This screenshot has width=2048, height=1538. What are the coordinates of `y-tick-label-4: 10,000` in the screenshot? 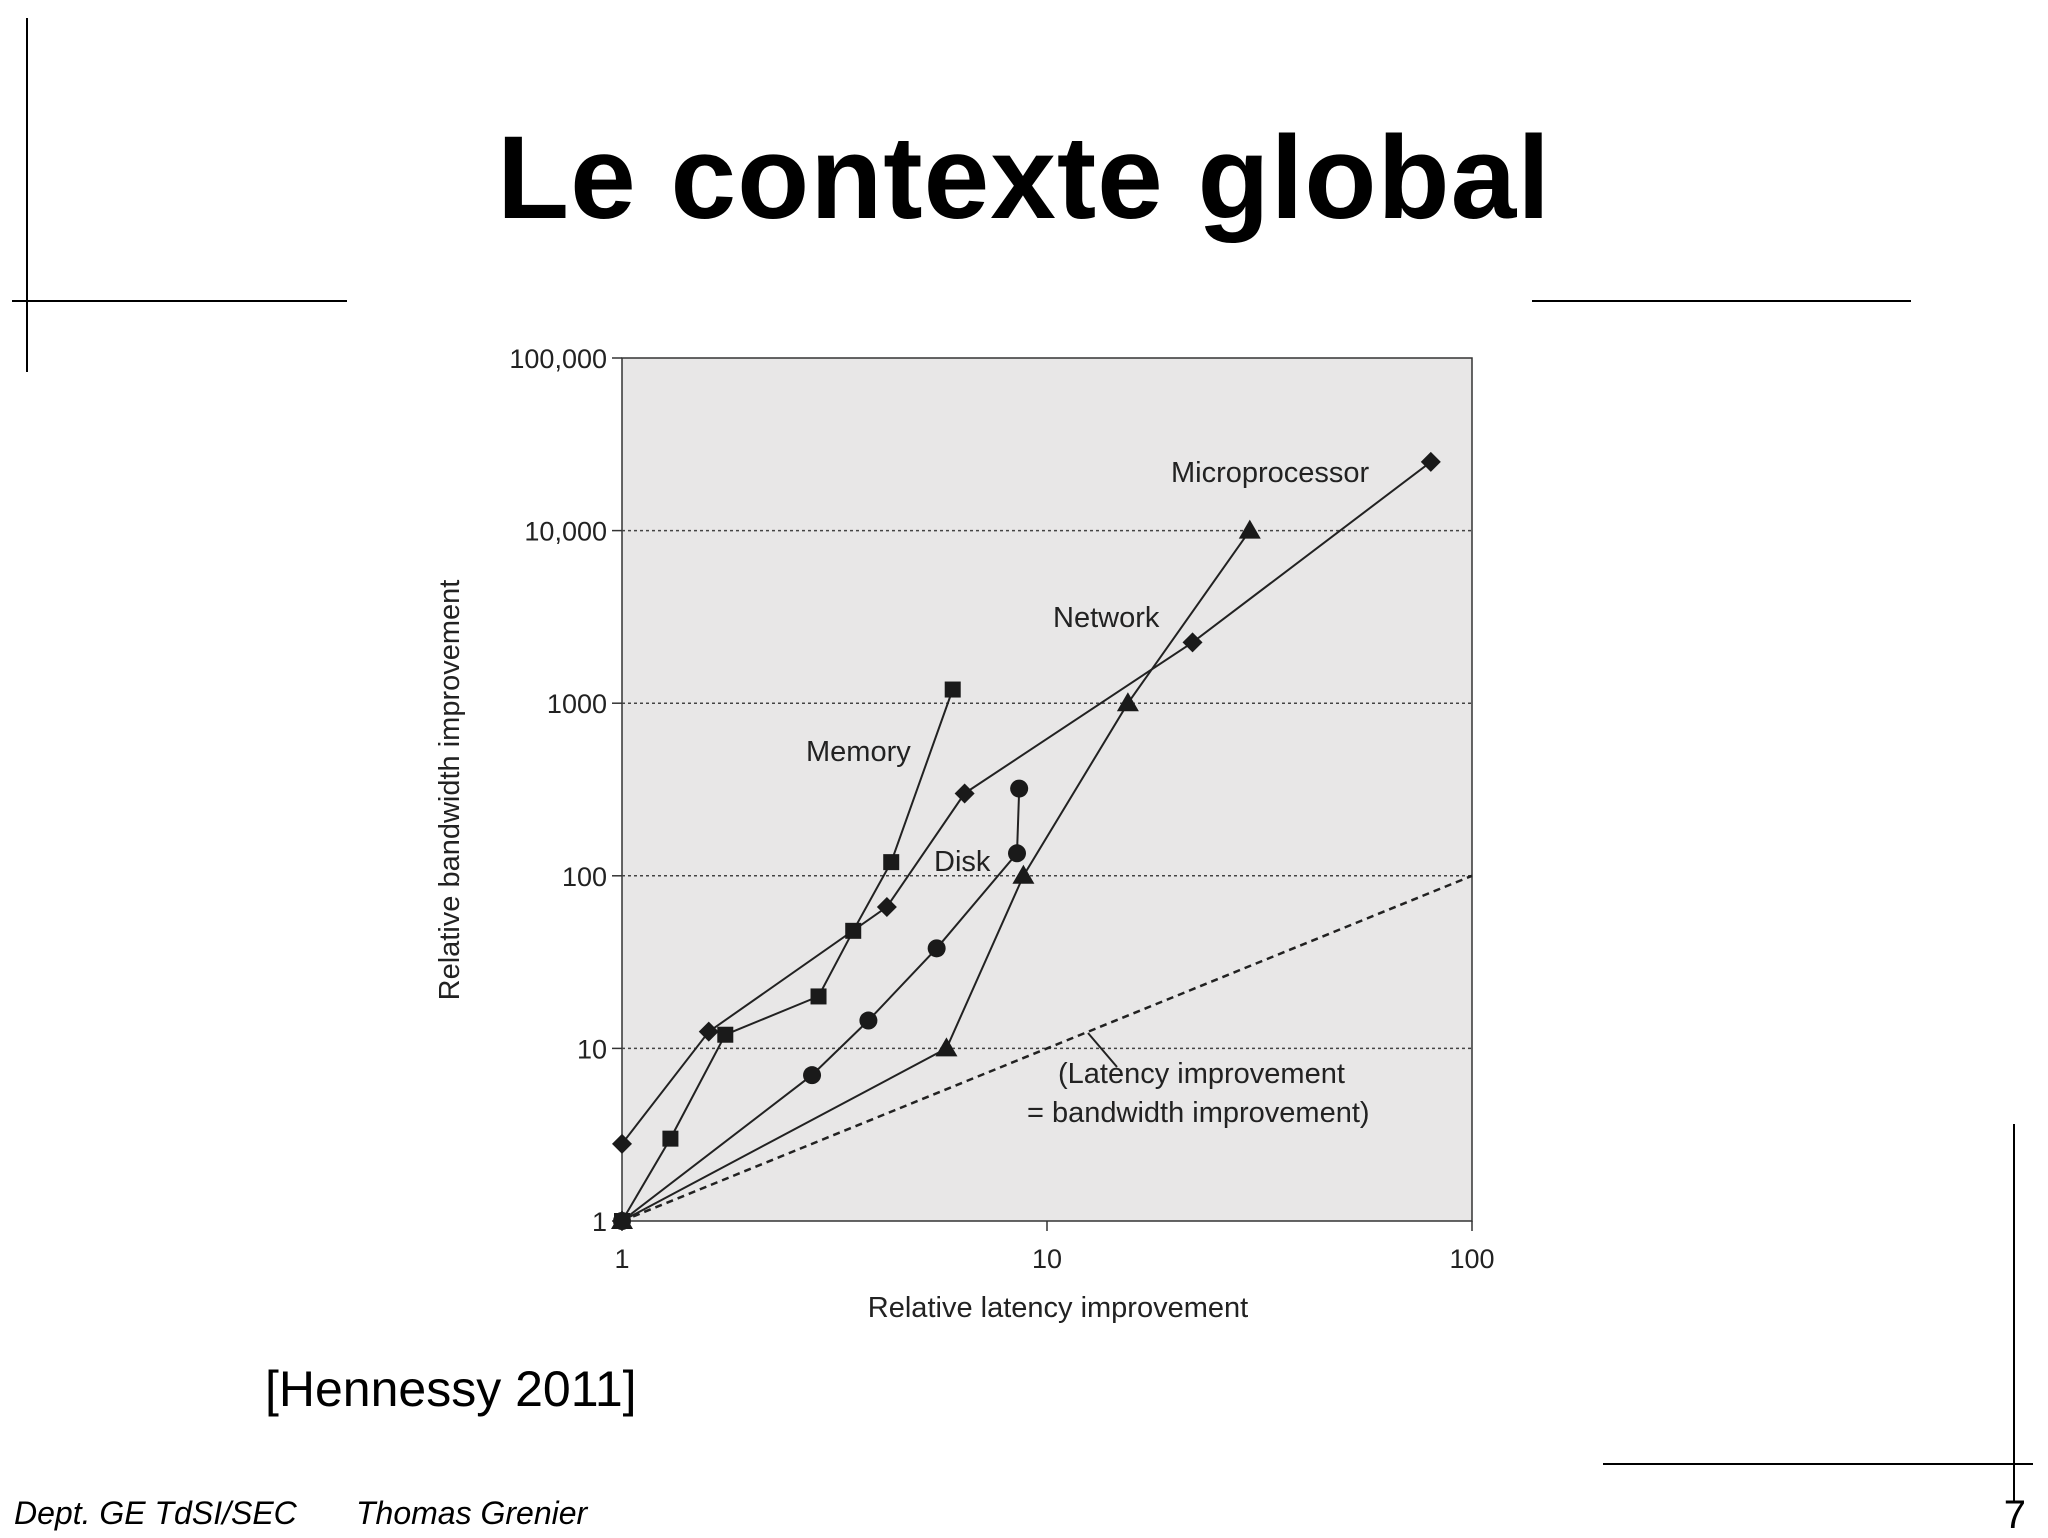 It's located at (565, 532).